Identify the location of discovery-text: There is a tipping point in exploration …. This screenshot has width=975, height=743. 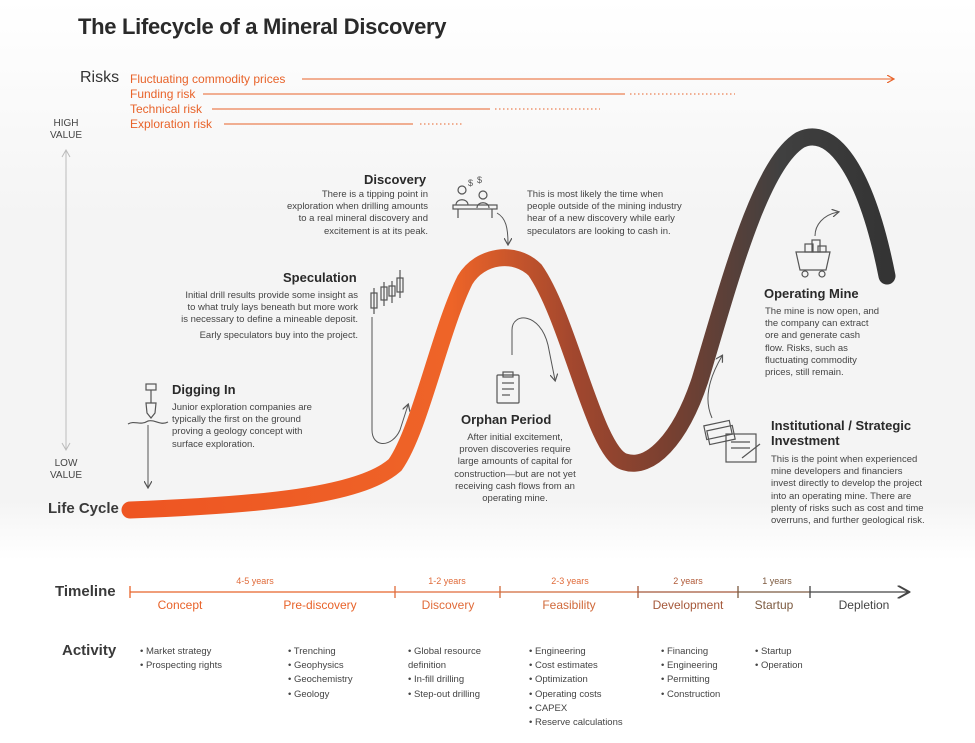
(357, 213).